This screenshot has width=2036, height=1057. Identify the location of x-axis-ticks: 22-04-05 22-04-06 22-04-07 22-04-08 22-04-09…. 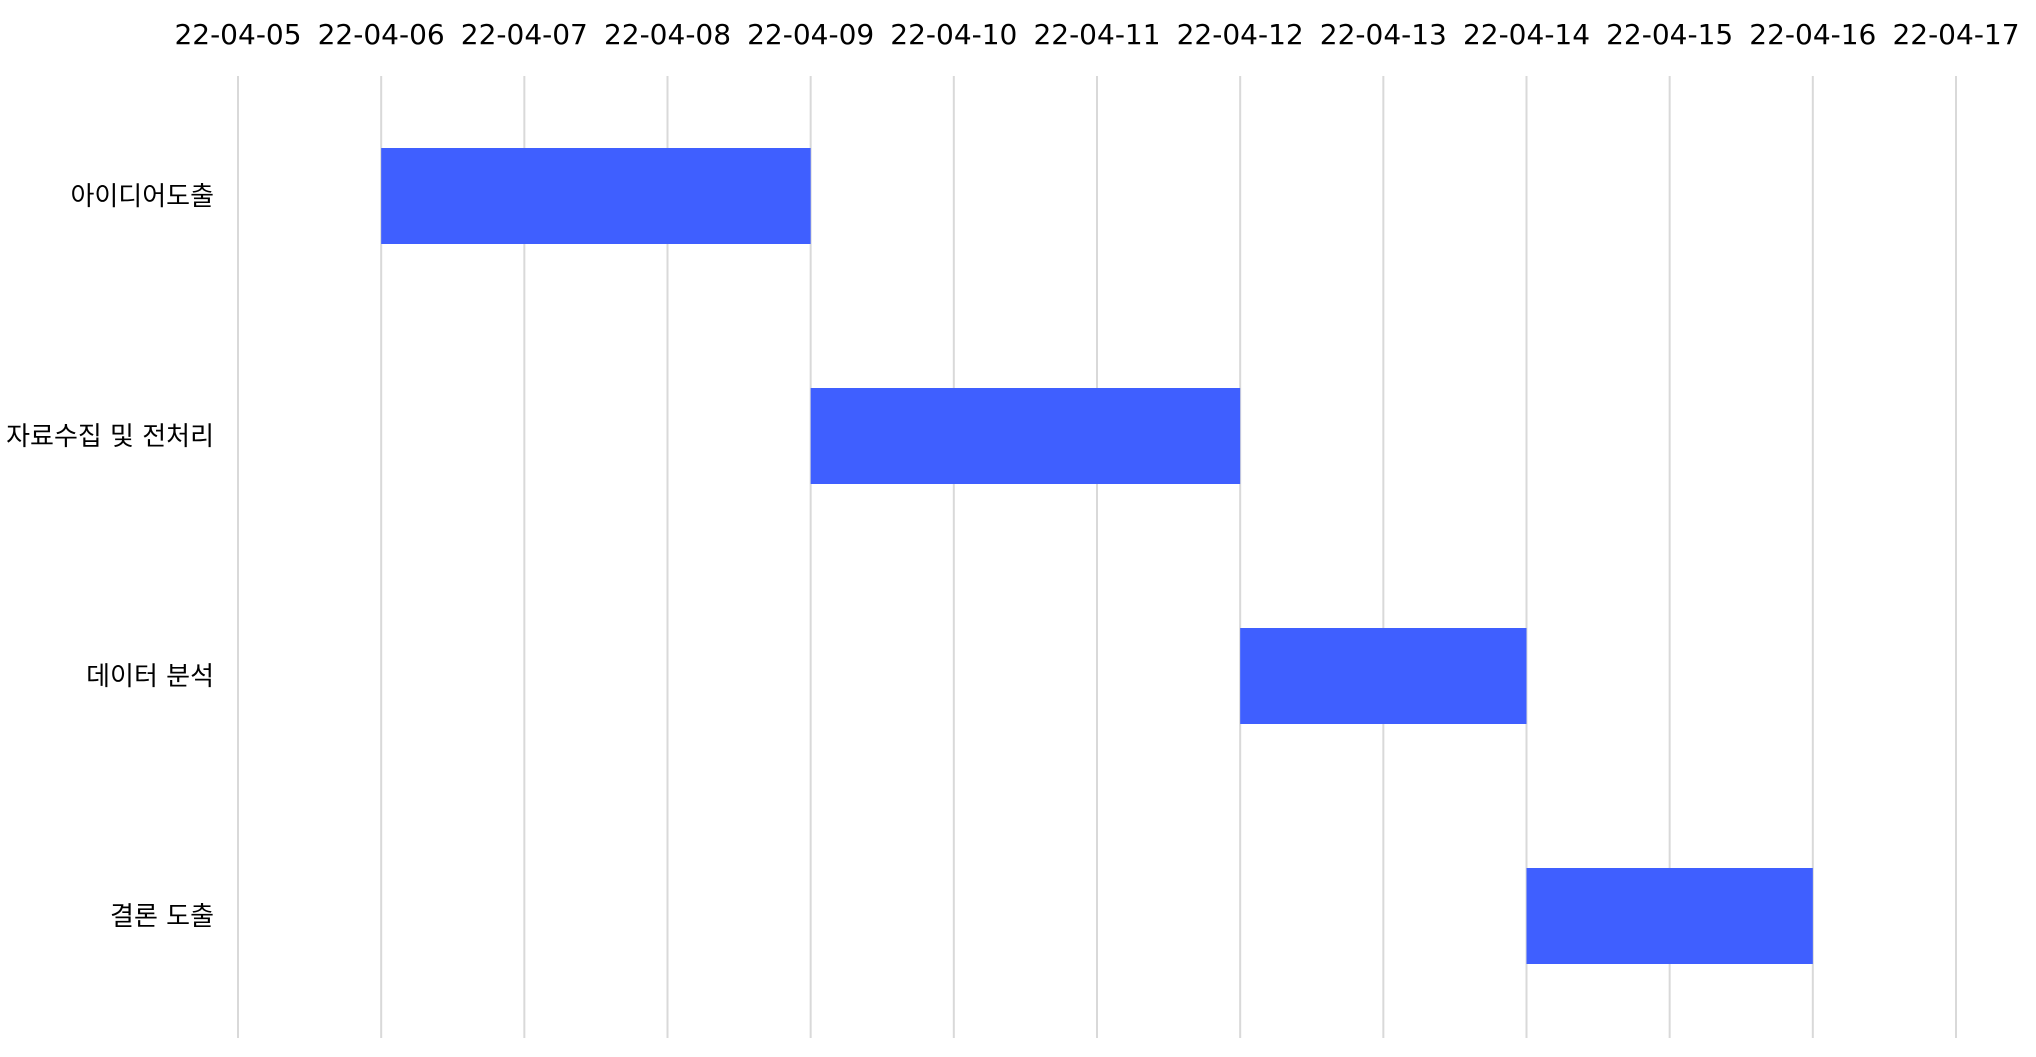
(1096, 34).